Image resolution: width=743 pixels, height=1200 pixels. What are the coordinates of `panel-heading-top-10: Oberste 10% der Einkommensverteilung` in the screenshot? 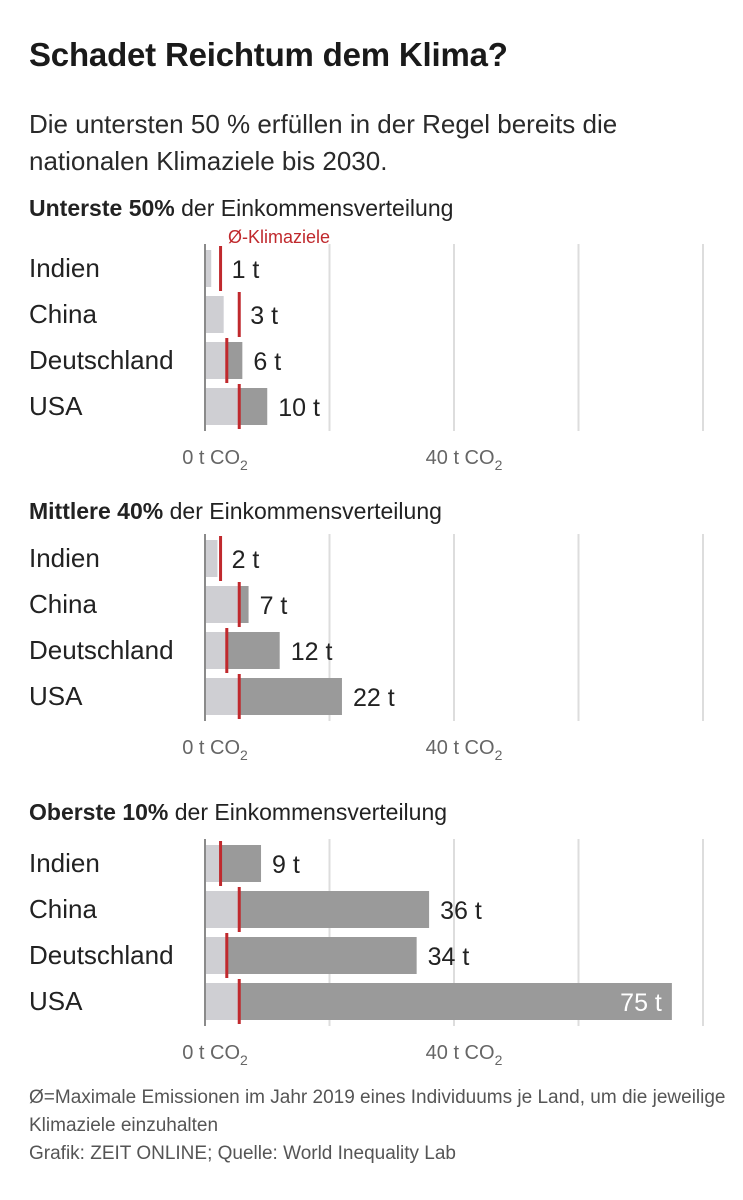 It's located at (238, 812).